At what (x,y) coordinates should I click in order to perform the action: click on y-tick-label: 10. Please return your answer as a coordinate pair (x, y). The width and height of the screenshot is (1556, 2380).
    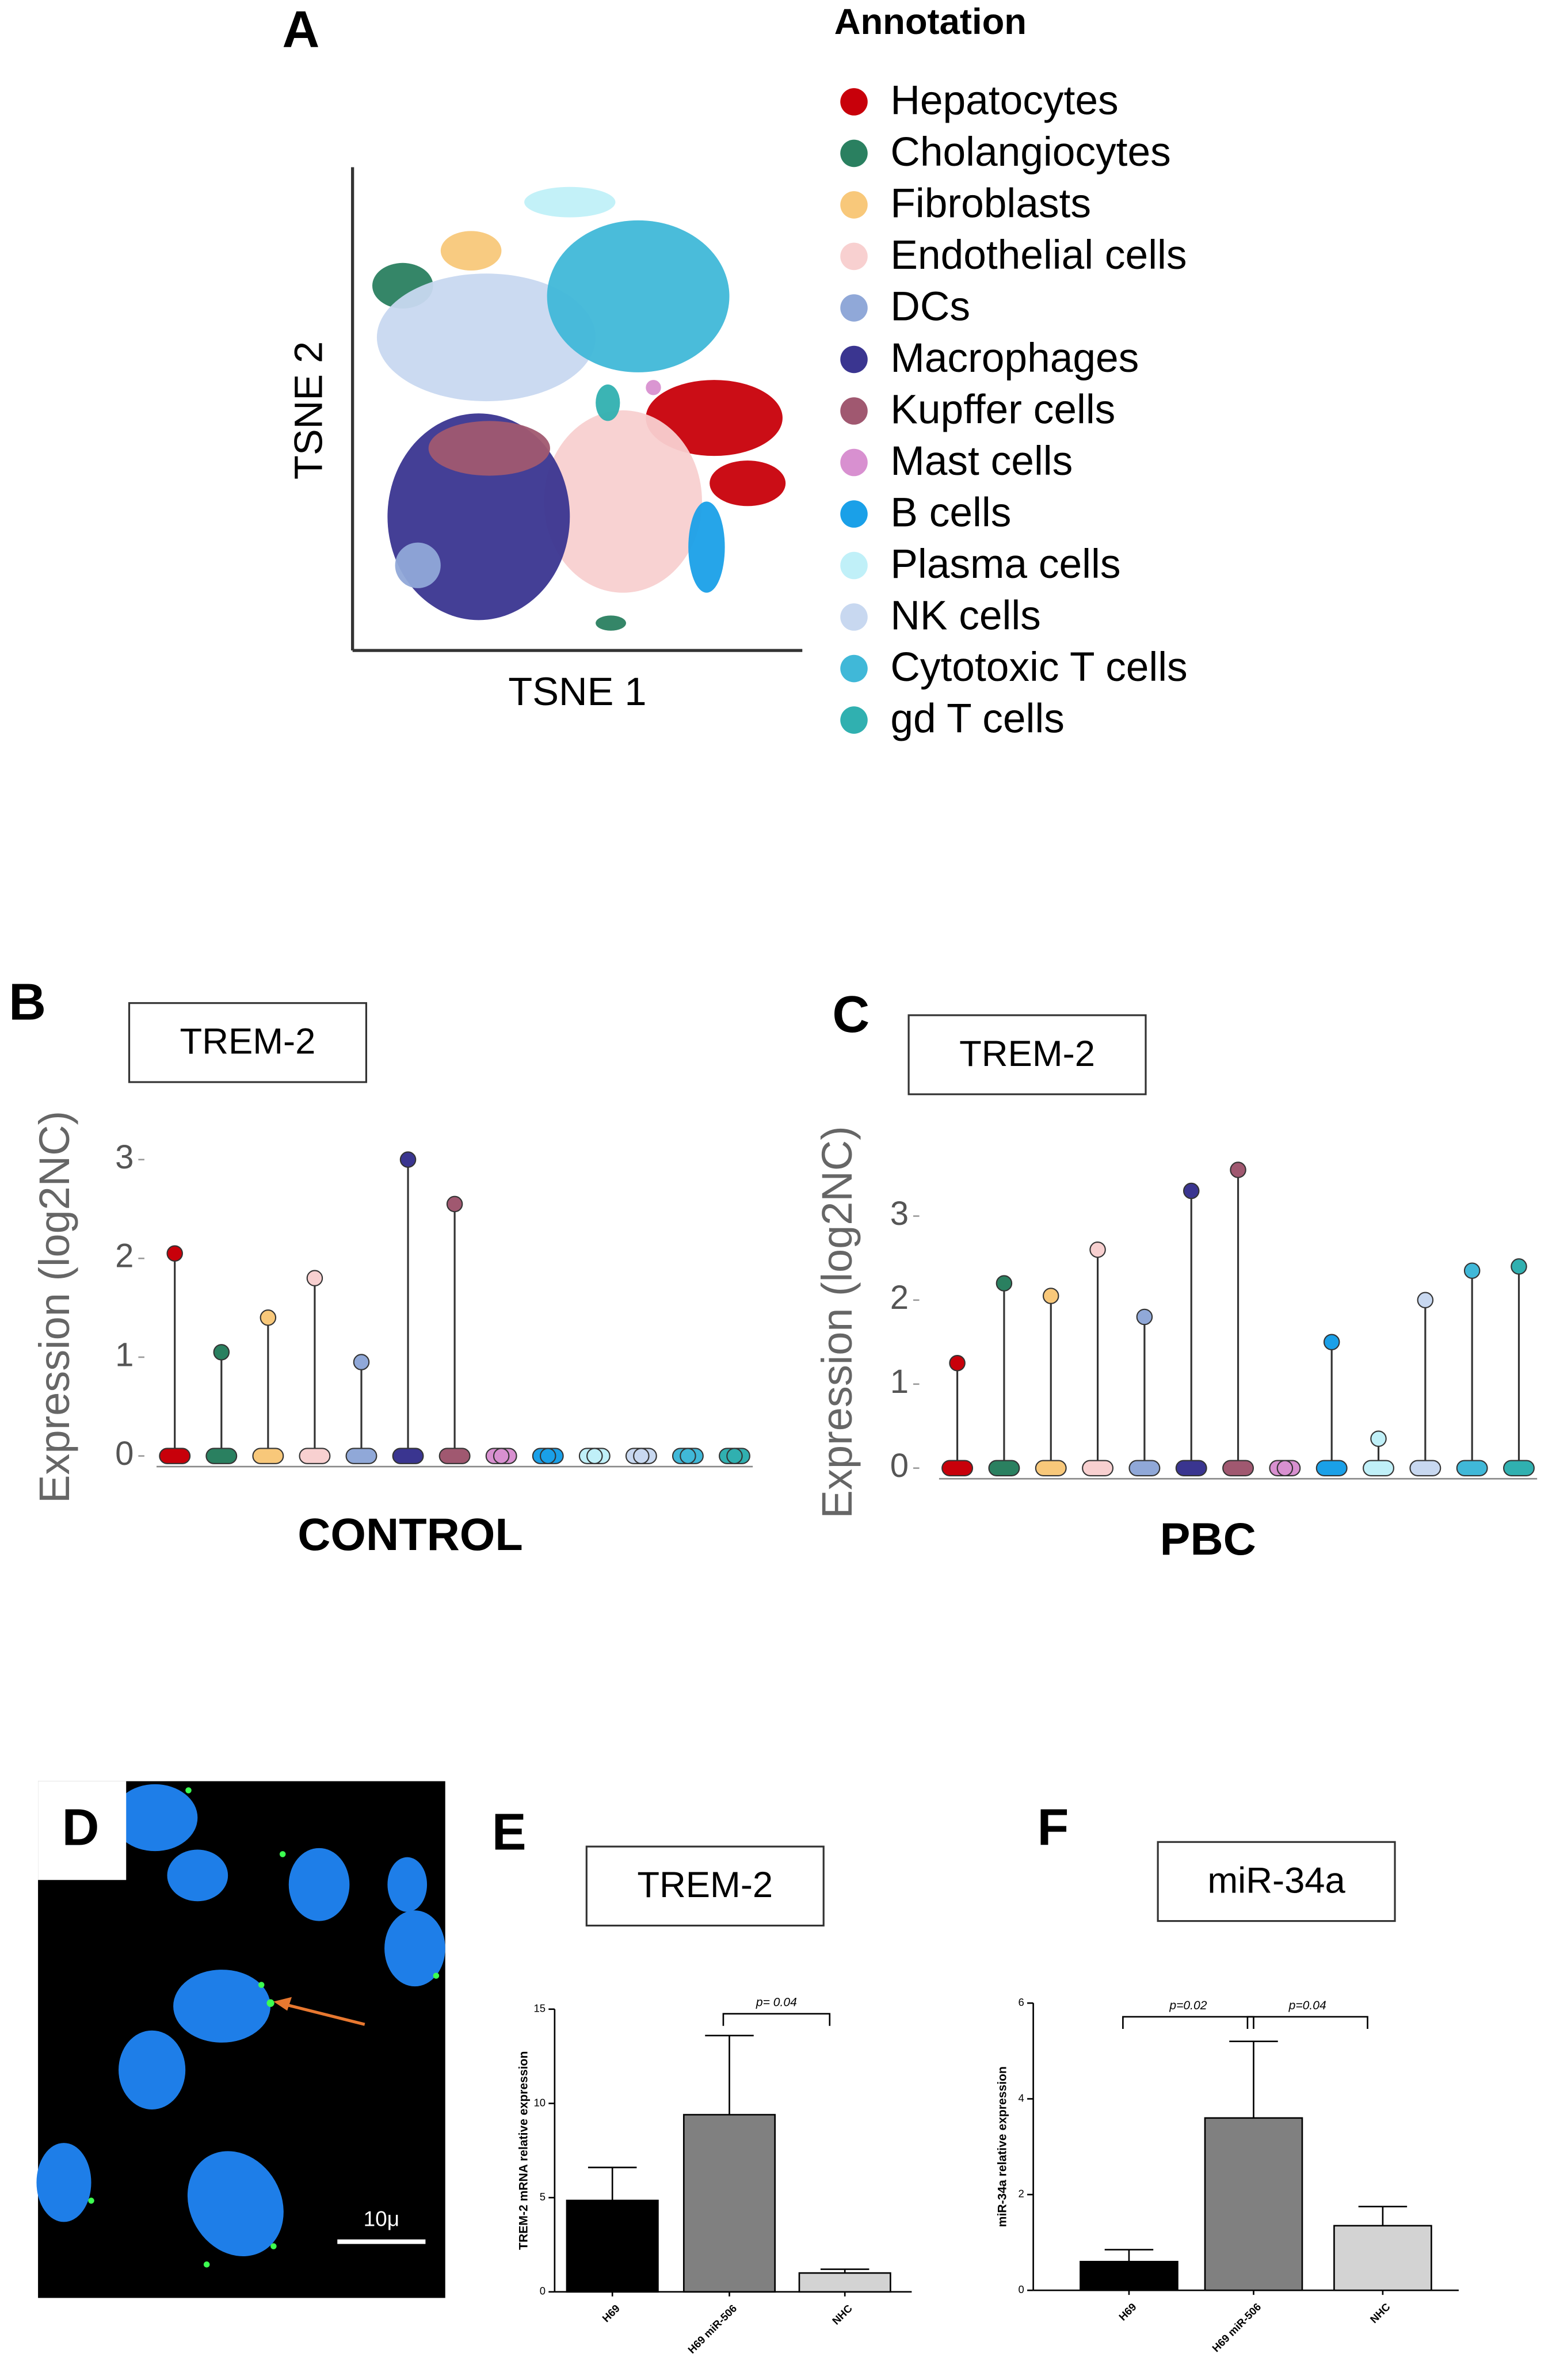
    Looking at the image, I should click on (539, 2102).